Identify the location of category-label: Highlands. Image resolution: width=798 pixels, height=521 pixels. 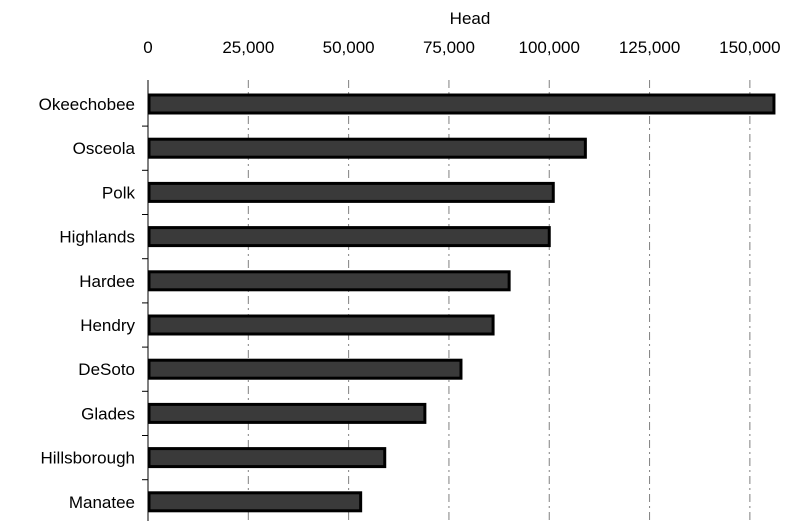
(97, 237).